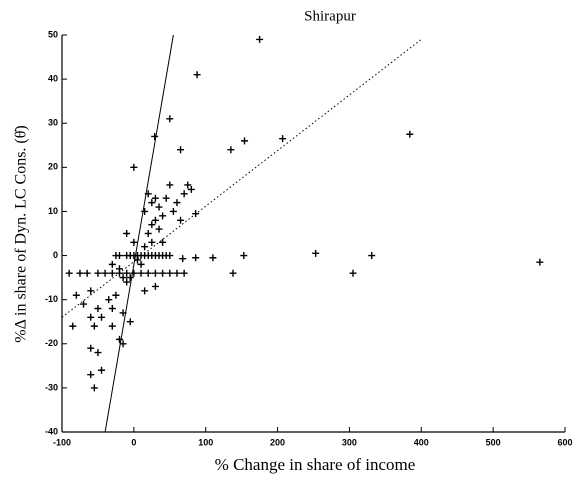  I want to click on x-tick-label: 500, so click(493, 442).